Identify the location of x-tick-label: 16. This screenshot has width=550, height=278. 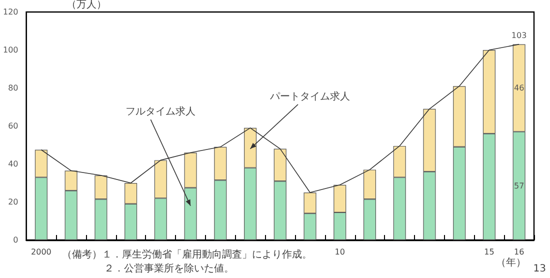
(519, 252).